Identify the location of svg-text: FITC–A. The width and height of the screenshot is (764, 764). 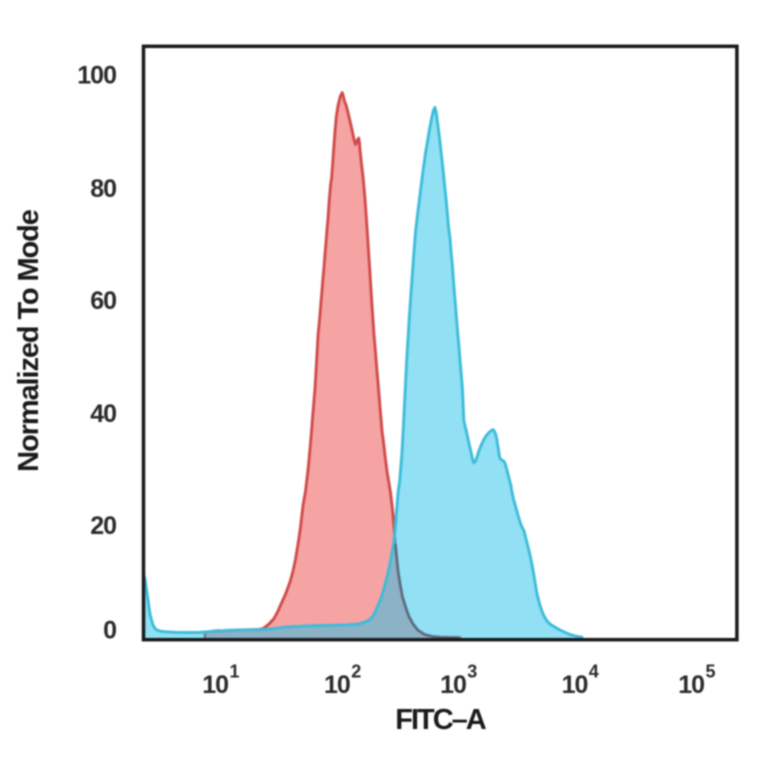
(441, 720).